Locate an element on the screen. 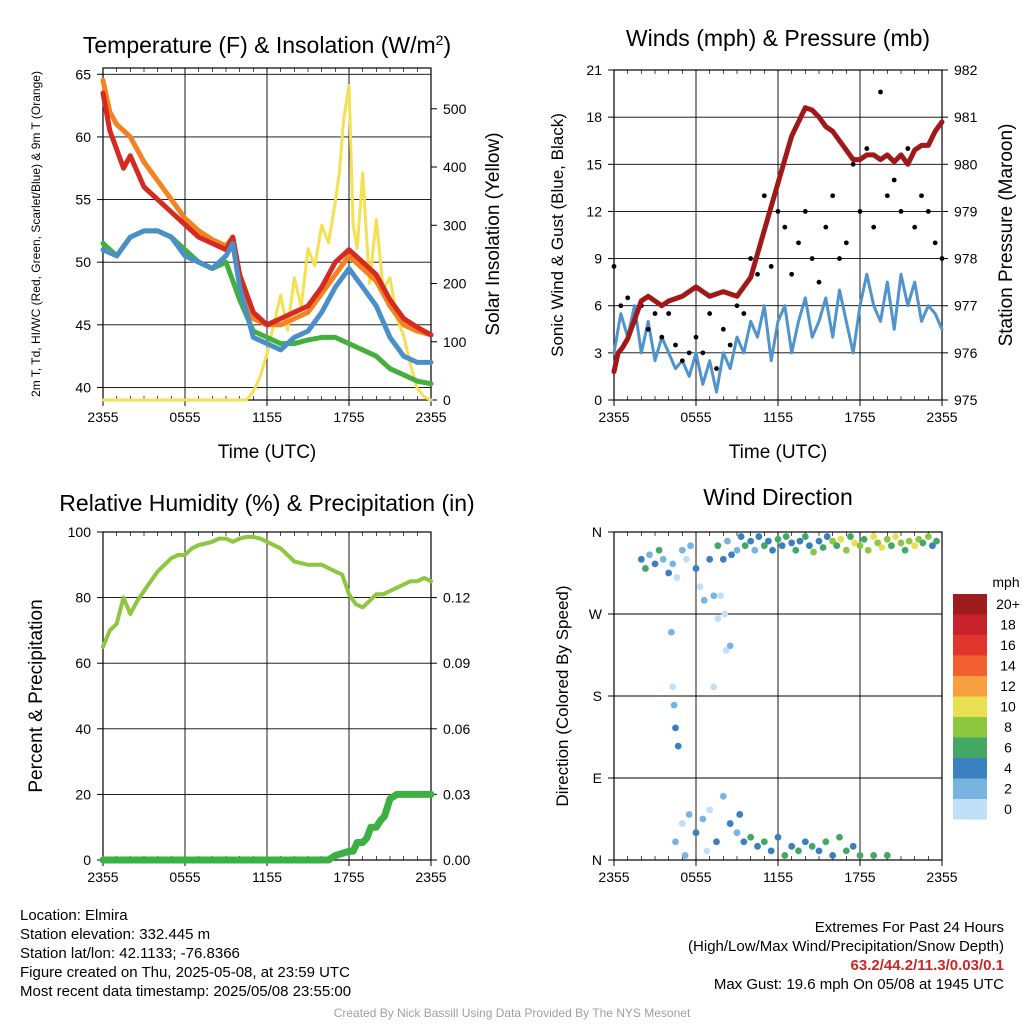  extremes-title: Extremes For Past 24 Hours is located at coordinates (909, 927).